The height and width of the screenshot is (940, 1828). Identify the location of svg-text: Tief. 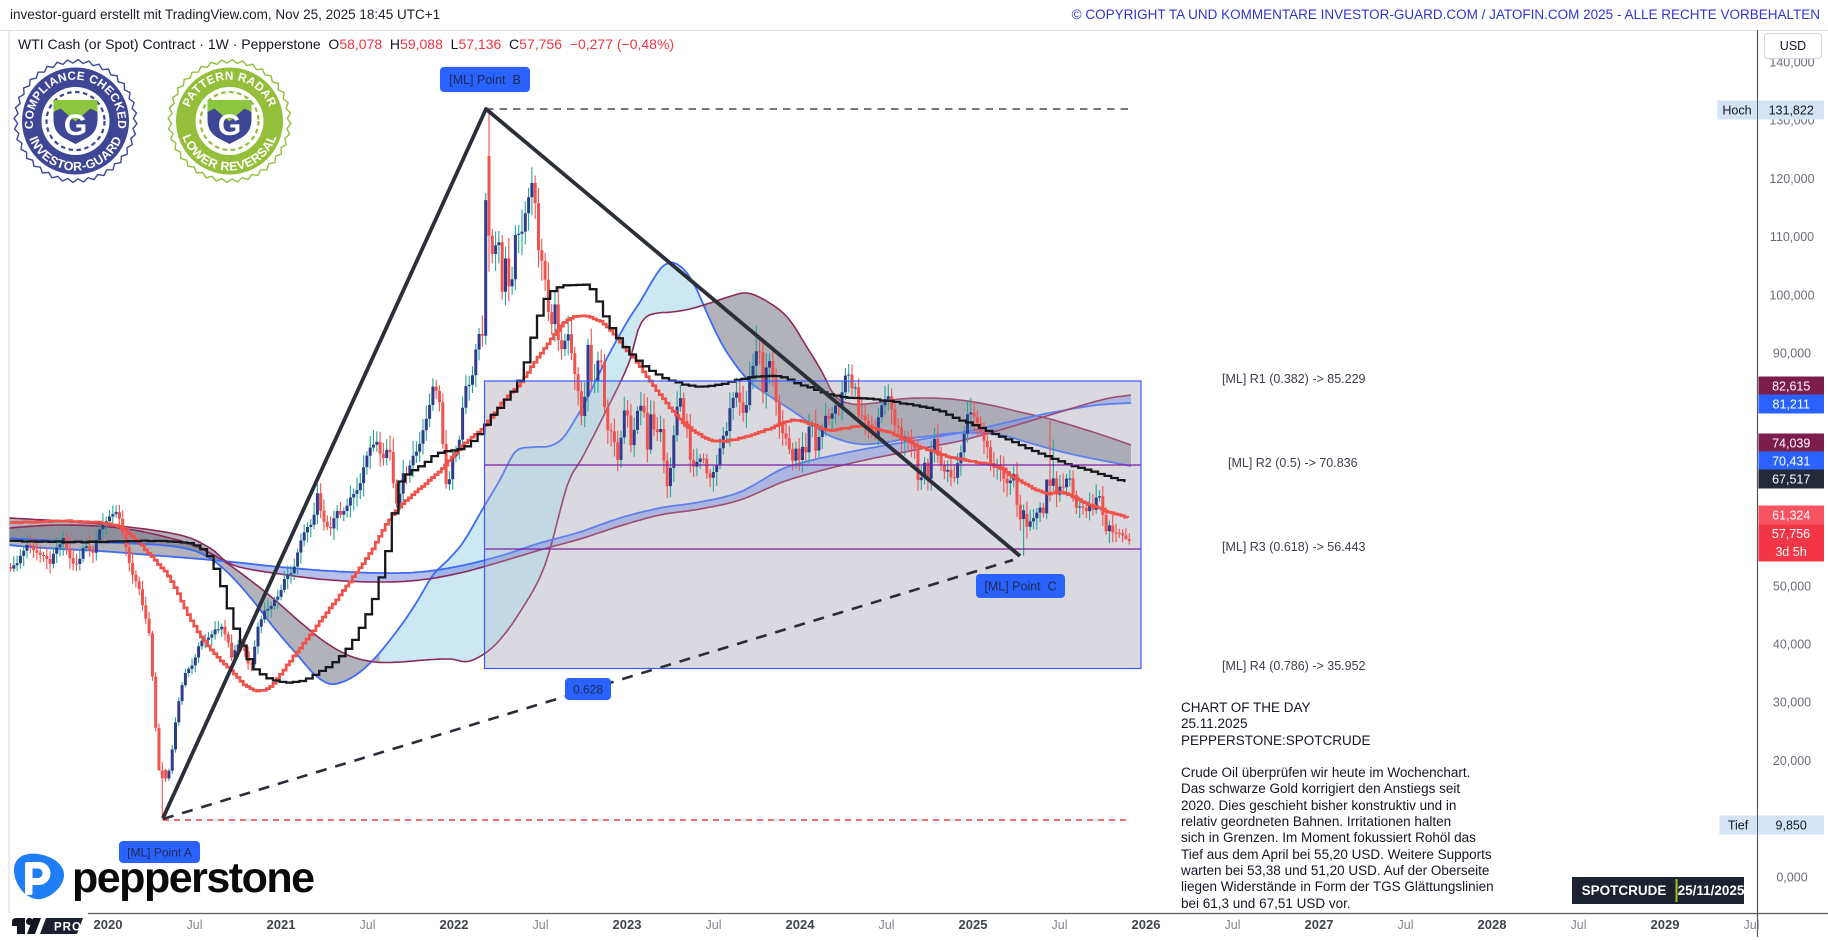
(1738, 825).